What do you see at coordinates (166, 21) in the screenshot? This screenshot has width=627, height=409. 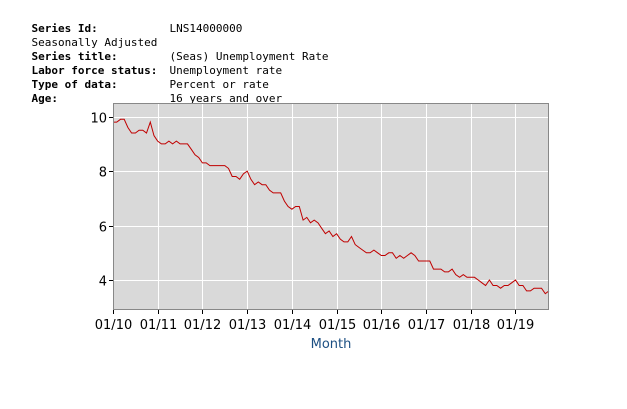 I see `series-id-row: Series Id: LNS14000000` at bounding box center [166, 21].